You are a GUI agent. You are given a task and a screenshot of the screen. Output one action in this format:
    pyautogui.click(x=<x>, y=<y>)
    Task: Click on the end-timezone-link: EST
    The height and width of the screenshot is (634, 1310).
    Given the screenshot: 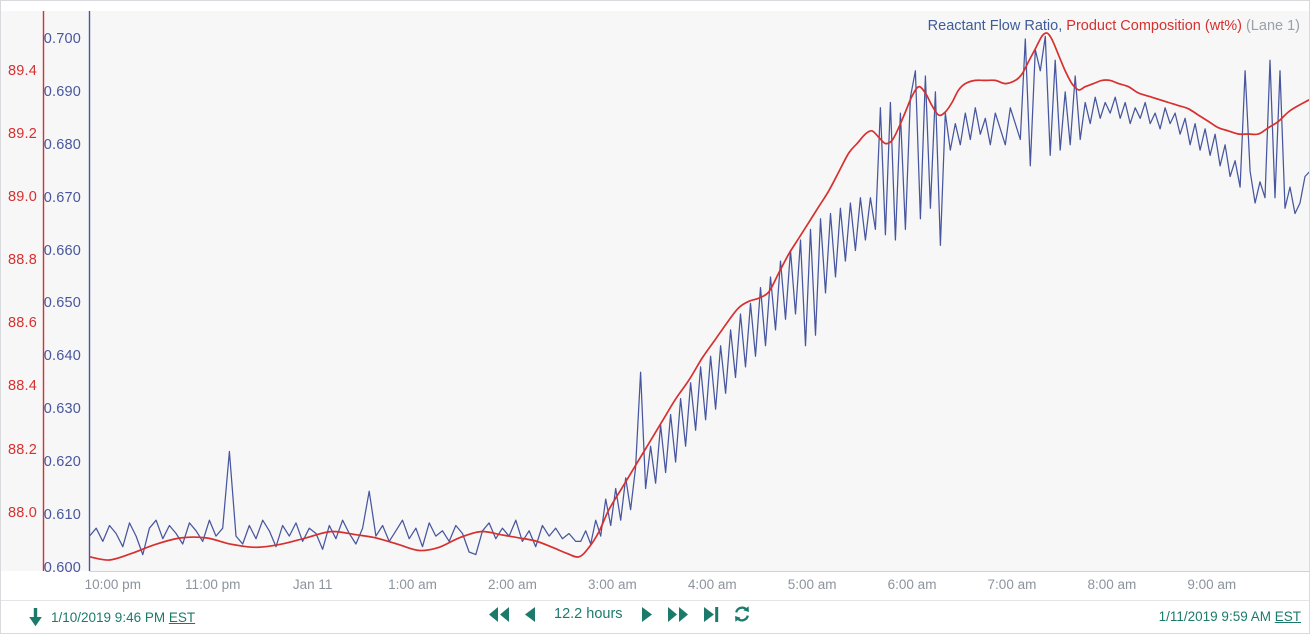 What is the action you would take?
    pyautogui.click(x=1287, y=616)
    